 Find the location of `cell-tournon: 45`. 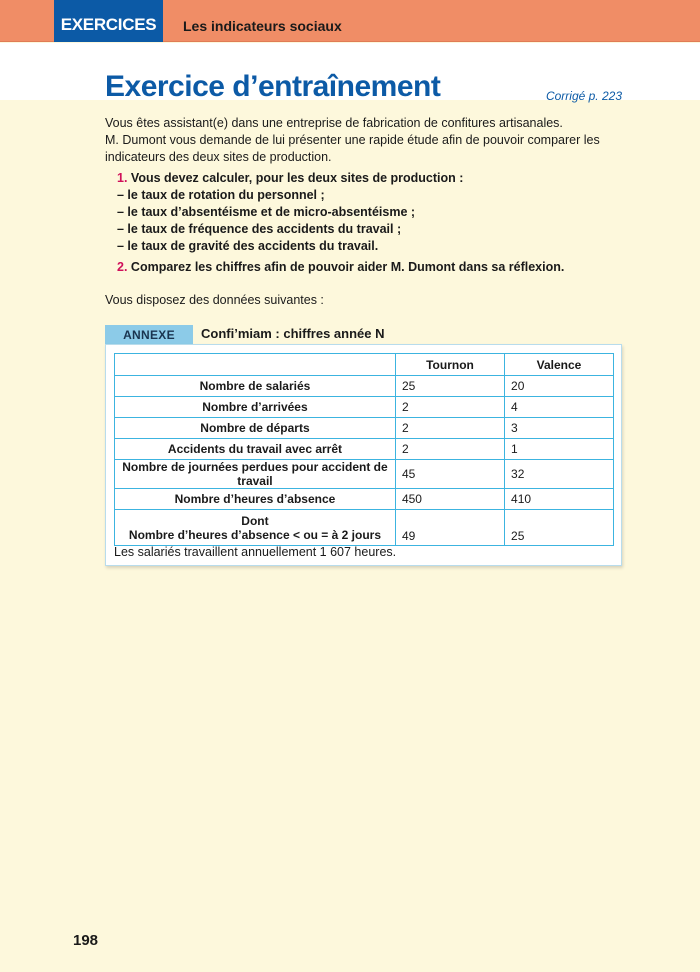

cell-tournon: 45 is located at coordinates (450, 474).